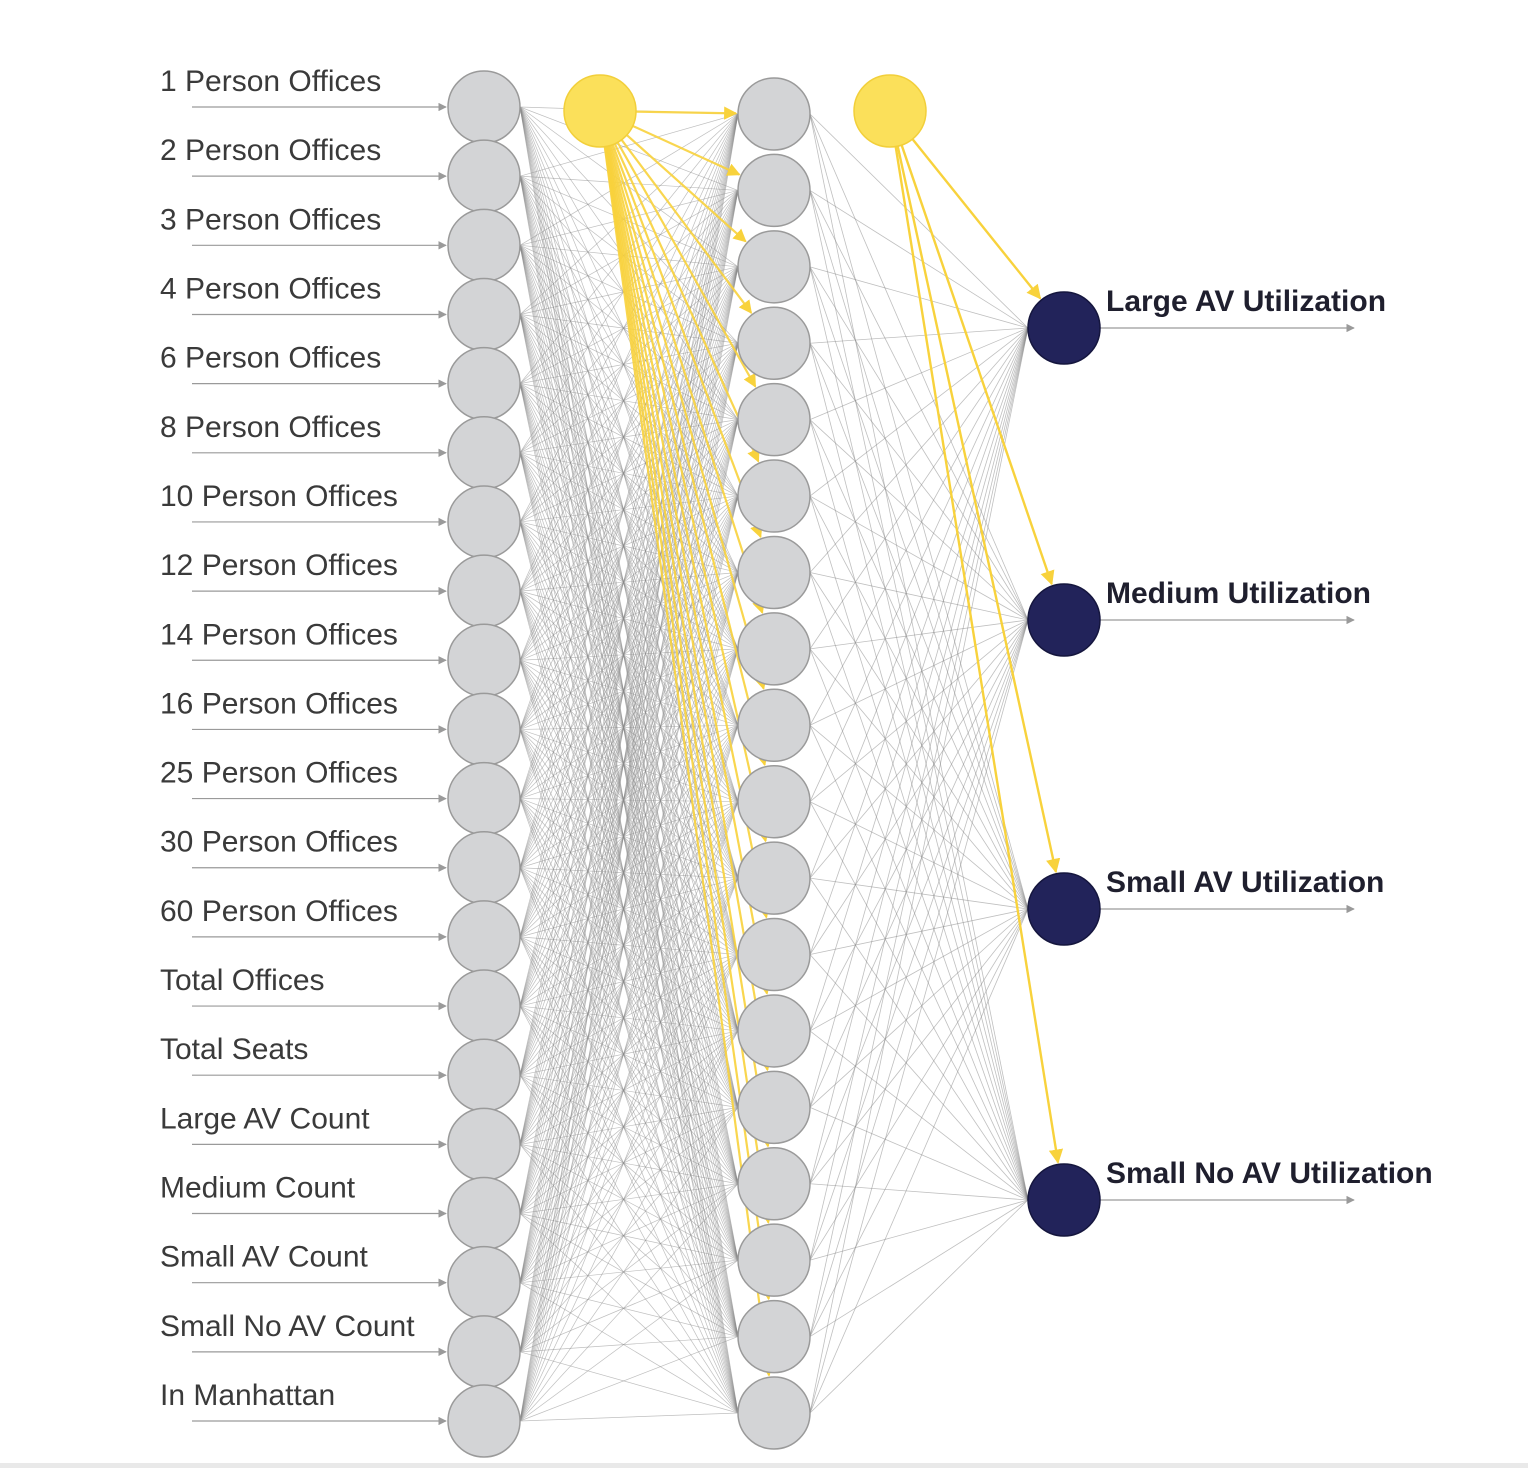 Image resolution: width=1528 pixels, height=1468 pixels. I want to click on output-neuron, so click(1064, 620).